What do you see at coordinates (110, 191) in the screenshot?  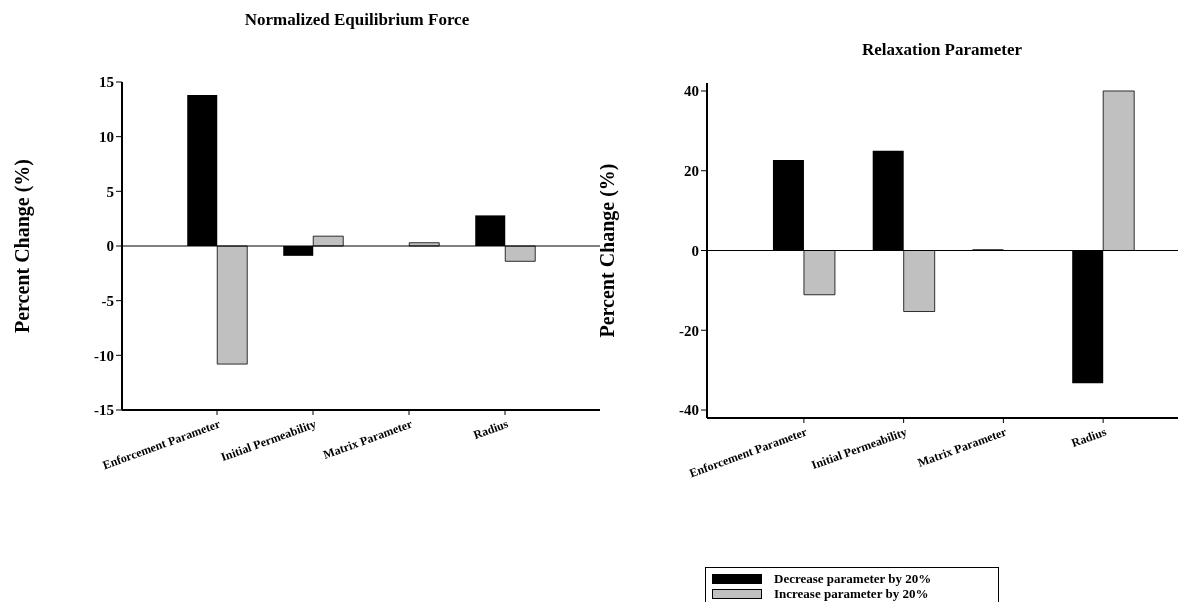 I see `y-tick-label: 5` at bounding box center [110, 191].